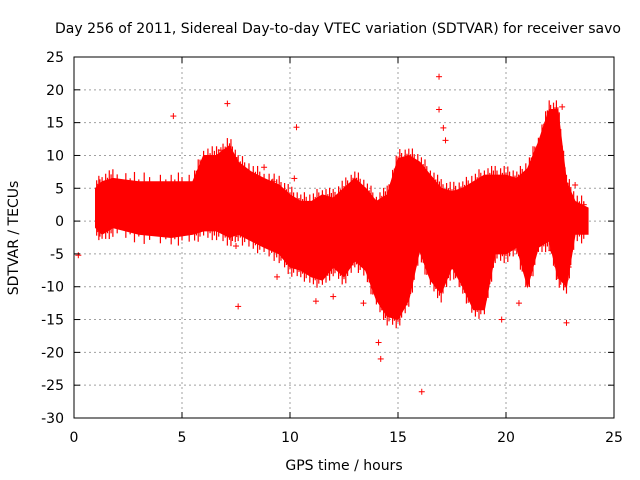 The image size is (640, 480). Describe the element at coordinates (59, 222) in the screenshot. I see `y-tick-label: 0` at that location.